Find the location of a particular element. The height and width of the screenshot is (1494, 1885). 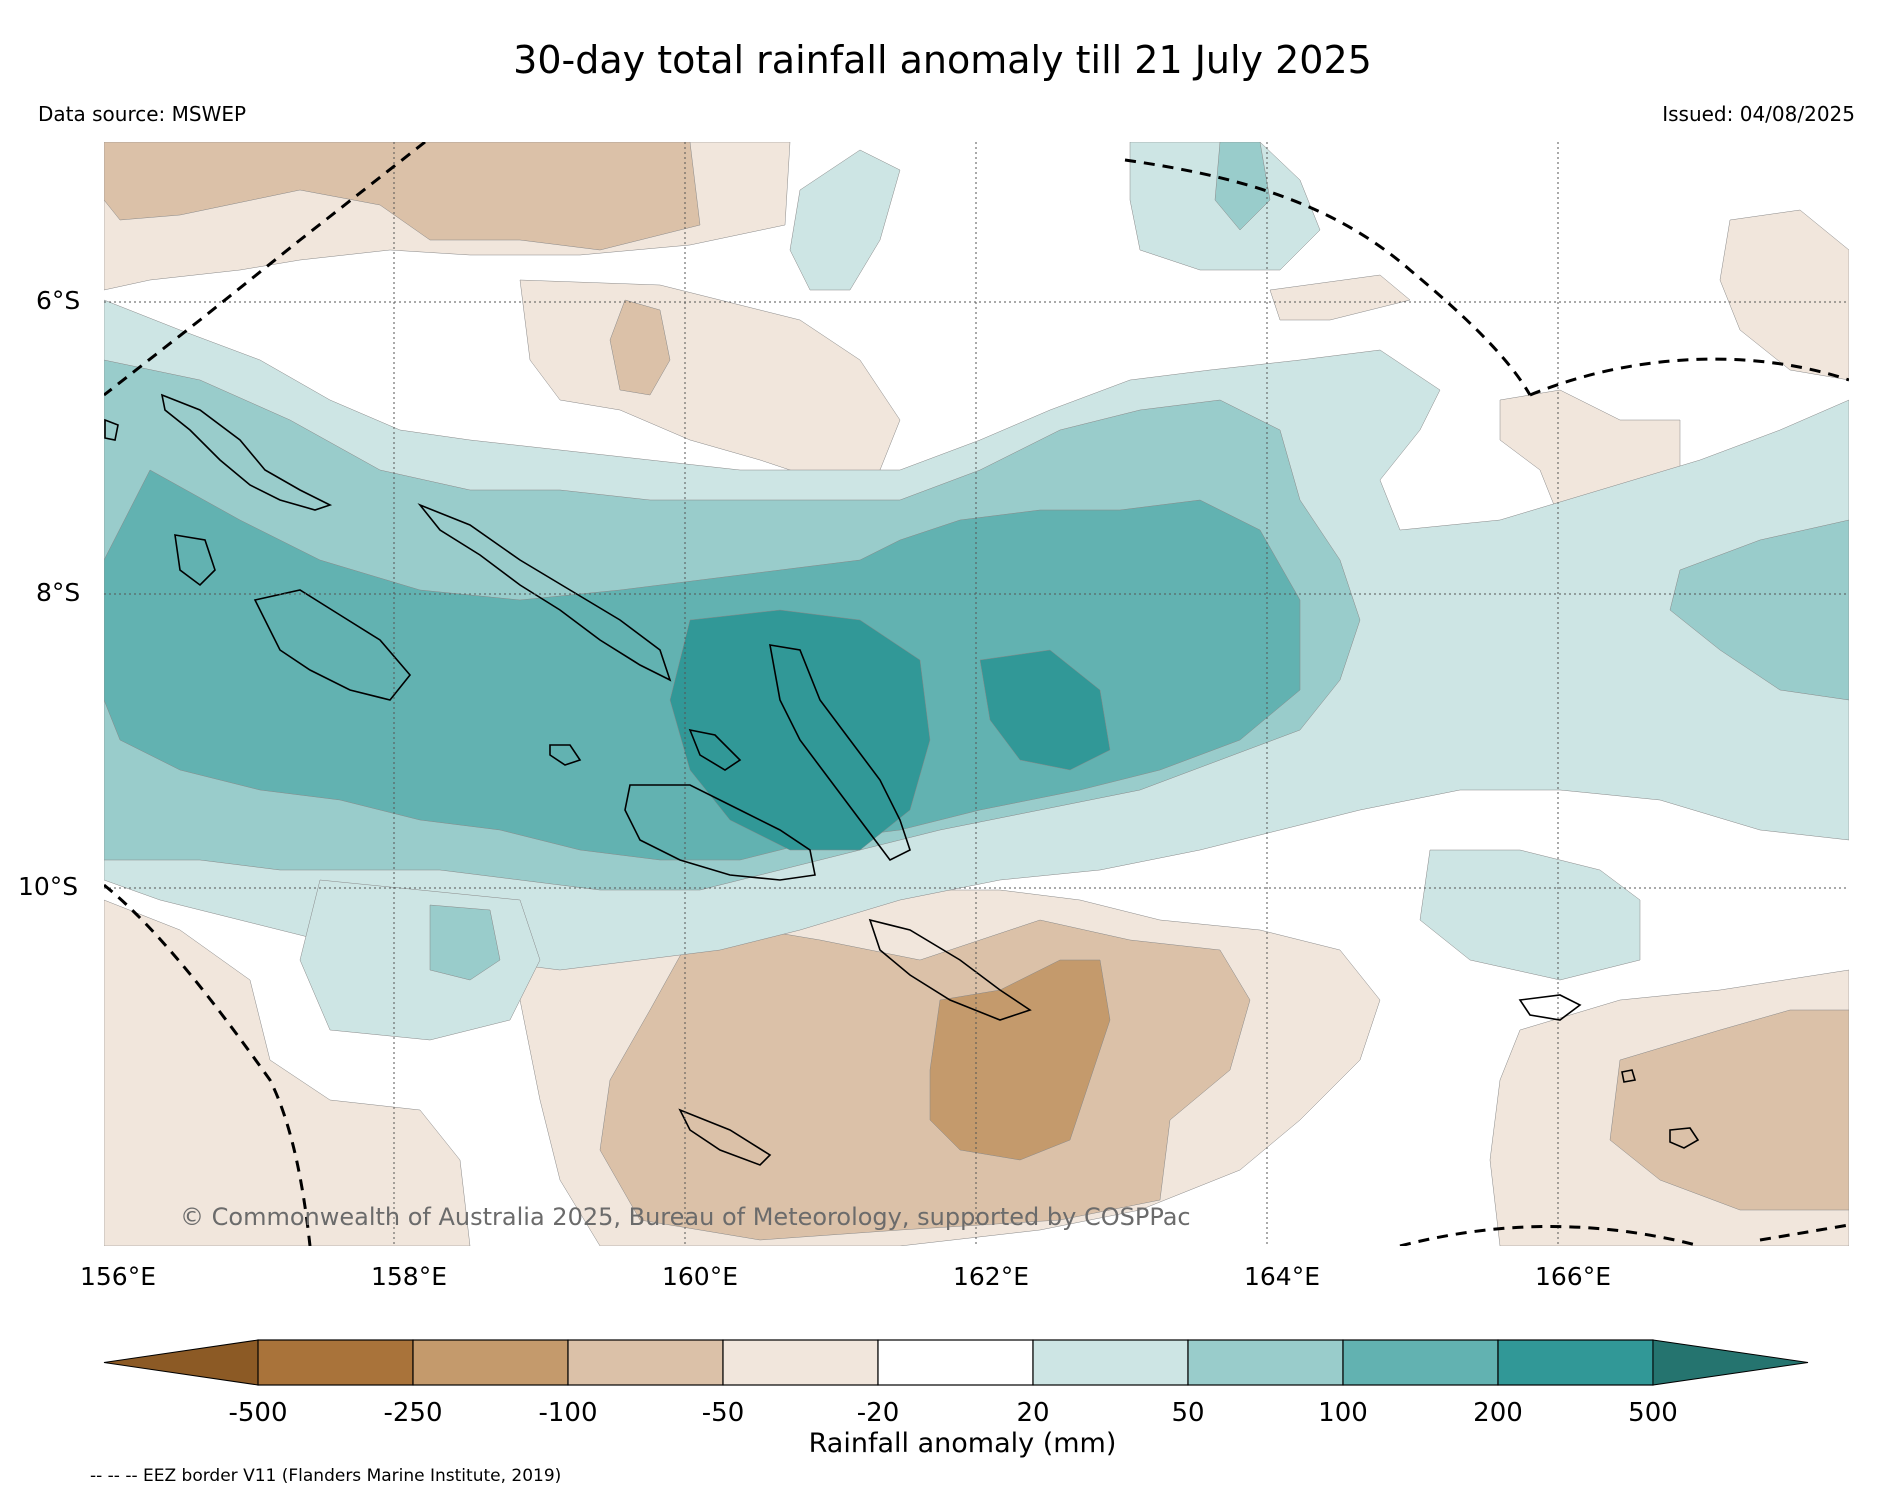

colorbar-extend-high is located at coordinates (1730, 1362).